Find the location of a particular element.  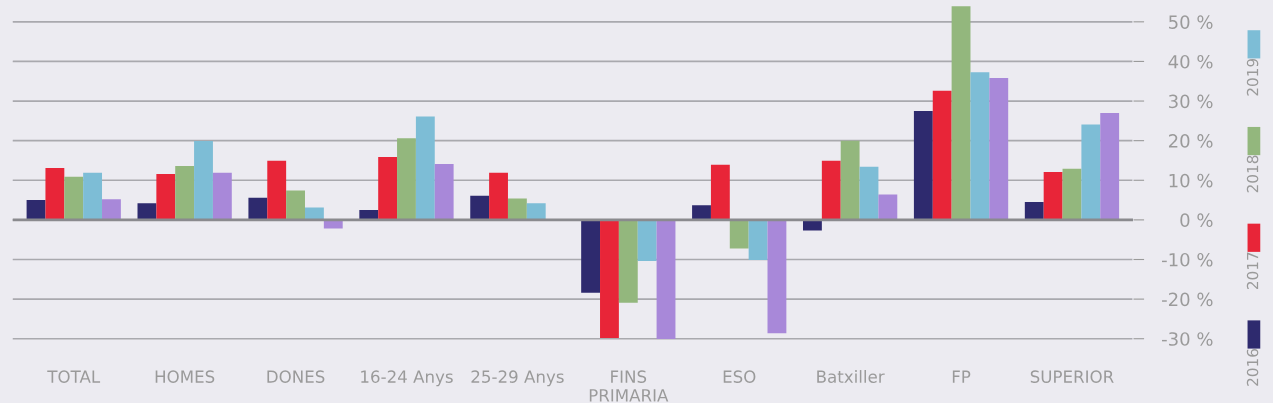

legend-label: 2017 is located at coordinates (1252, 271).